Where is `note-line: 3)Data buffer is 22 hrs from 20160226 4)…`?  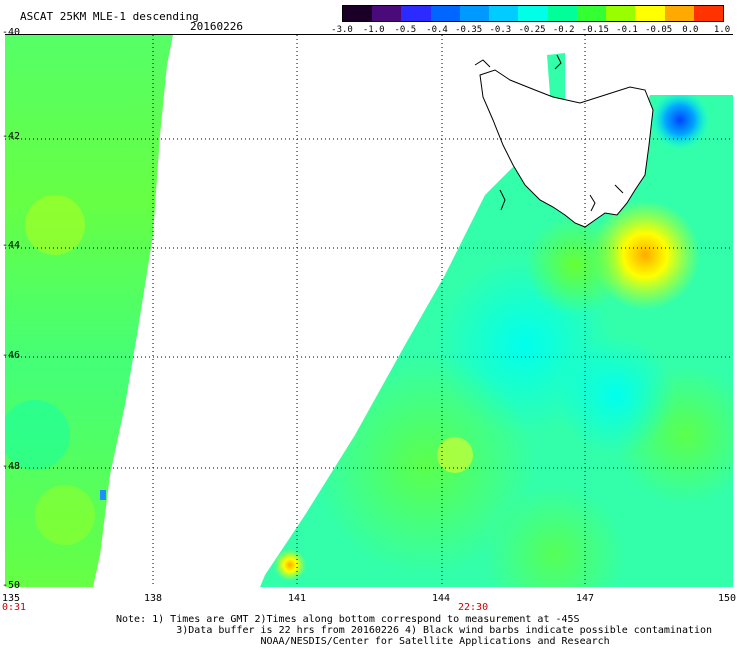 note-line: 3)Data buffer is 22 hrs from 20160226 4)… is located at coordinates (444, 630).